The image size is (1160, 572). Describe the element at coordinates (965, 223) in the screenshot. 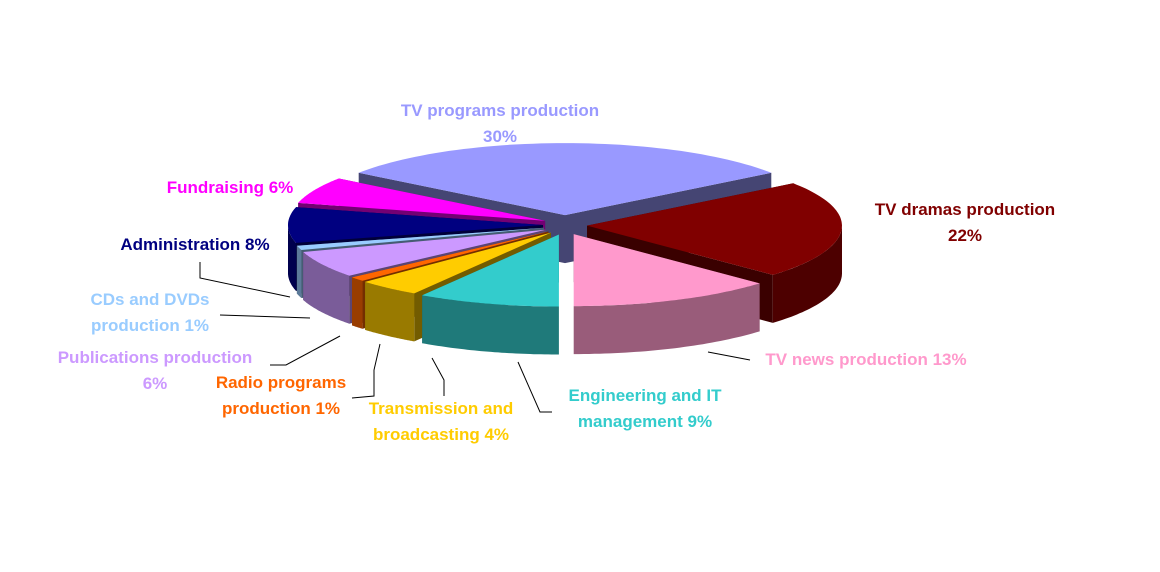

I see `slice-label: TV dramas production 22%` at that location.